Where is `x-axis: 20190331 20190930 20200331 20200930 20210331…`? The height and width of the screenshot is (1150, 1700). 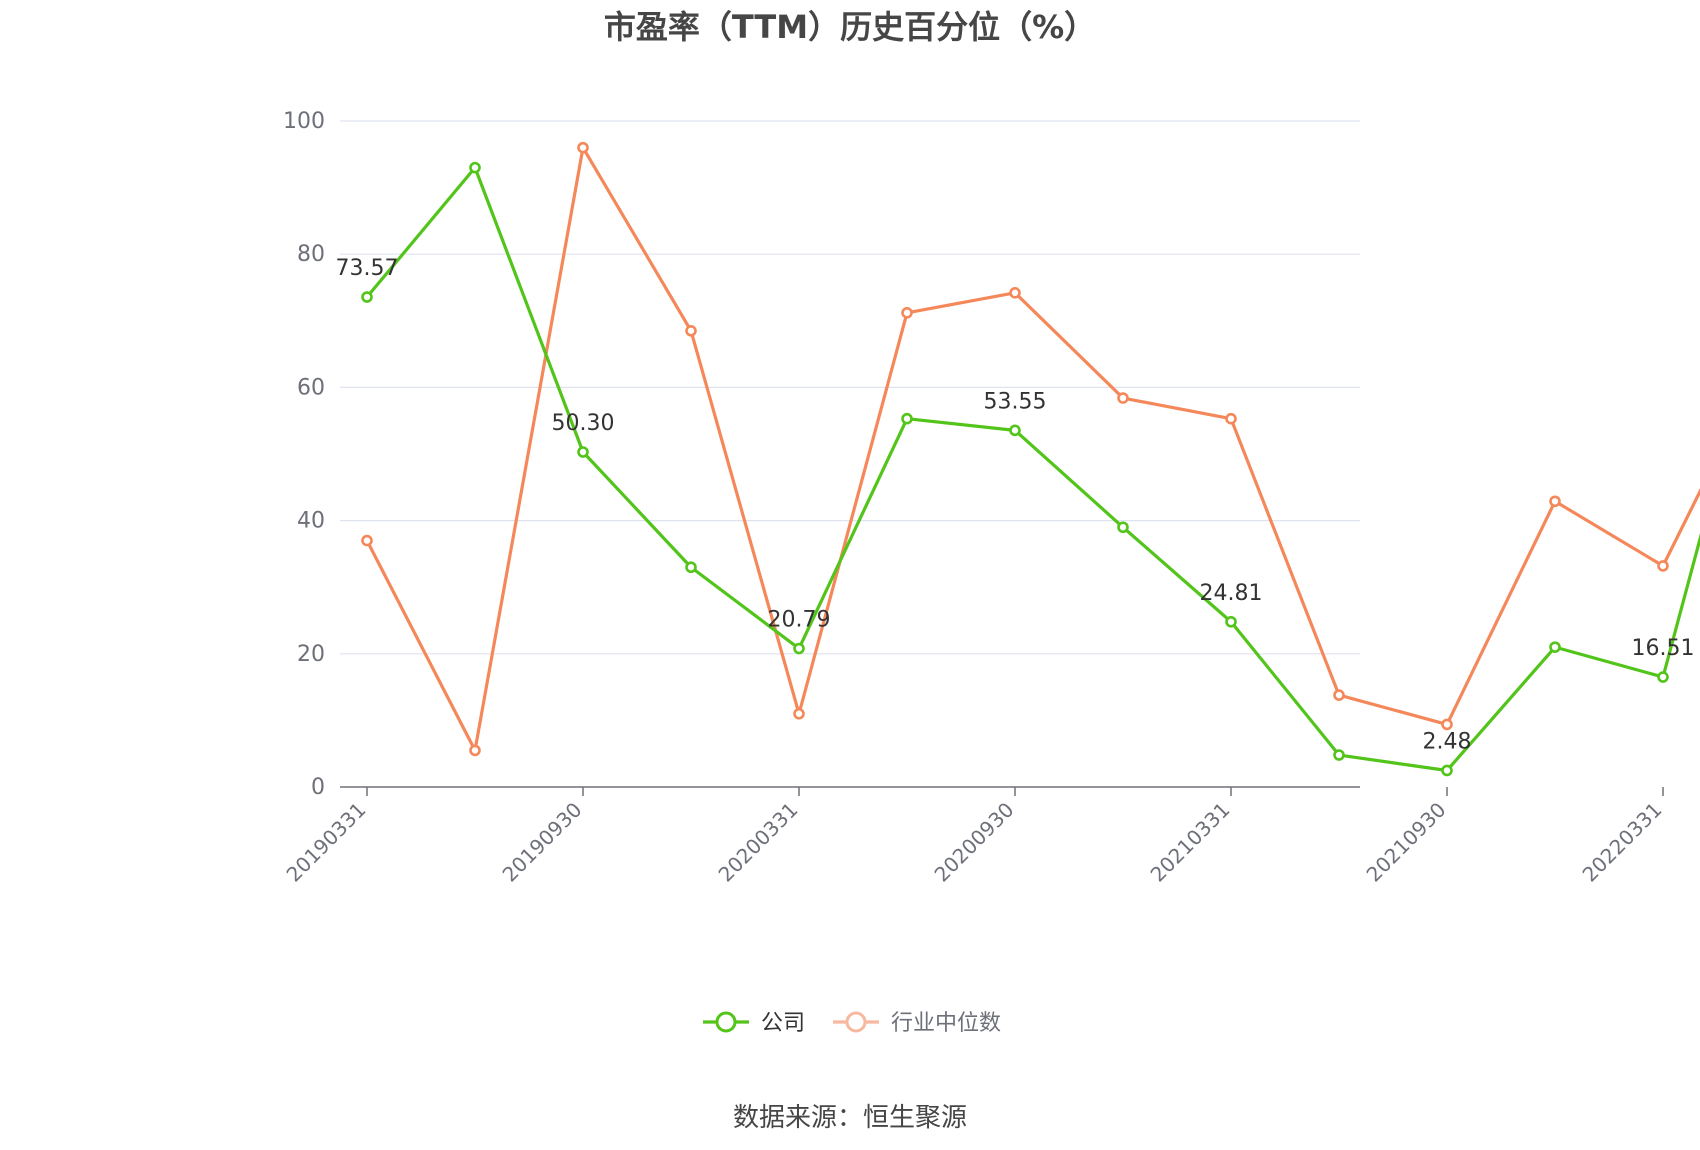
x-axis: 20190331 20190930 20200331 20200930 20210331… is located at coordinates (974, 836).